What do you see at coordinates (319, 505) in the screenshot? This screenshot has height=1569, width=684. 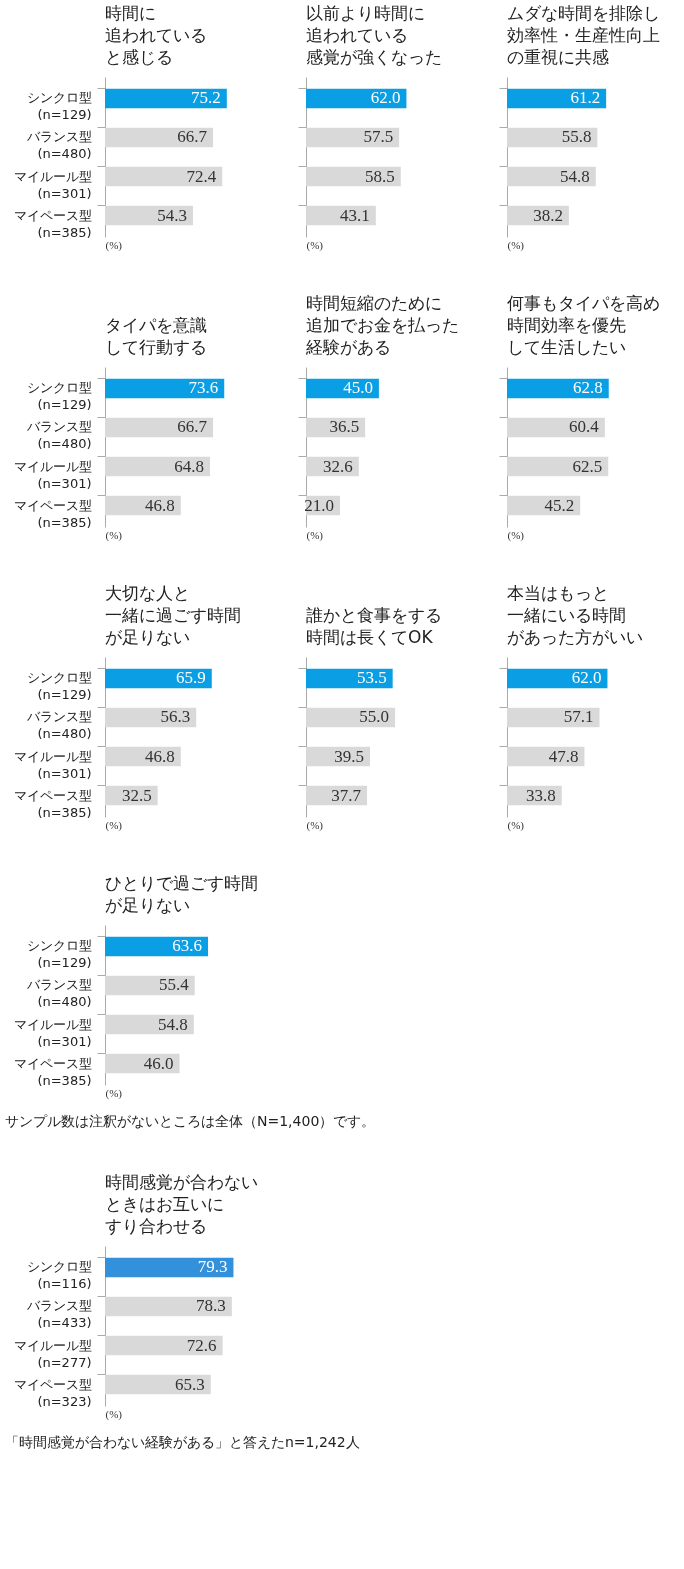 I see `data-label: 21.0` at bounding box center [319, 505].